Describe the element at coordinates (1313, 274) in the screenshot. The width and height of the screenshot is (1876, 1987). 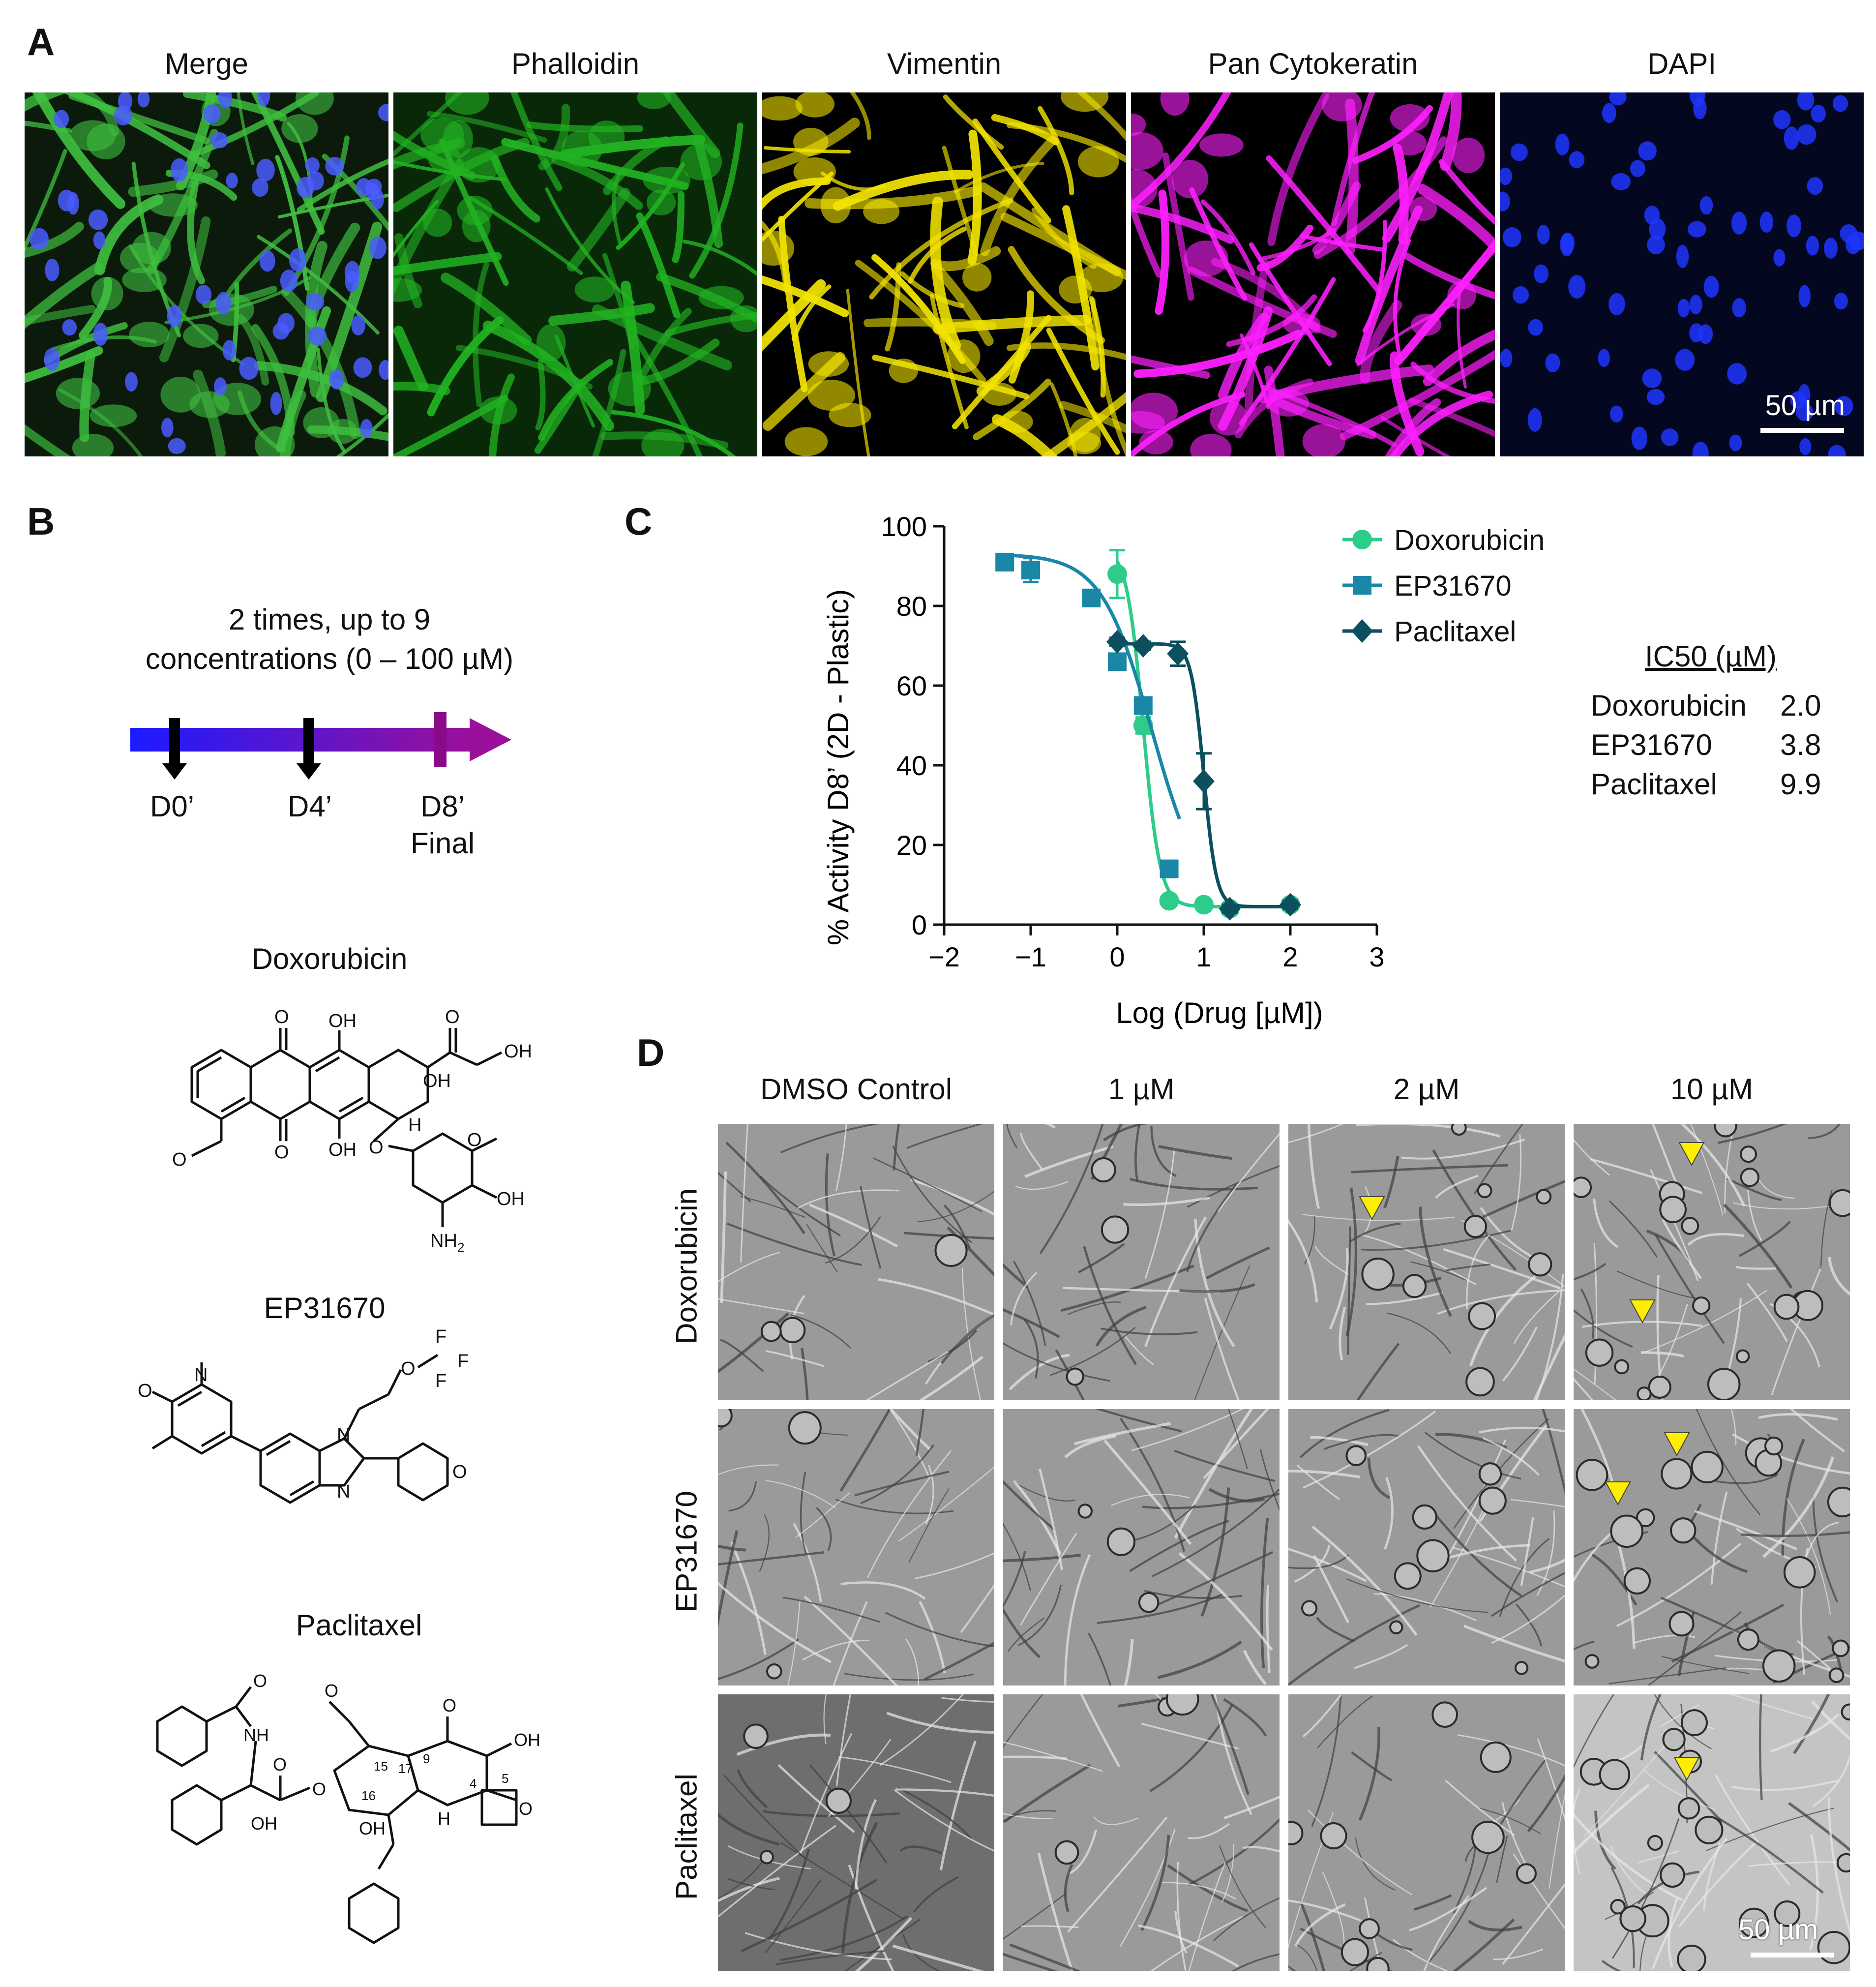
I see `micrograph-pan-cytokeratin` at that location.